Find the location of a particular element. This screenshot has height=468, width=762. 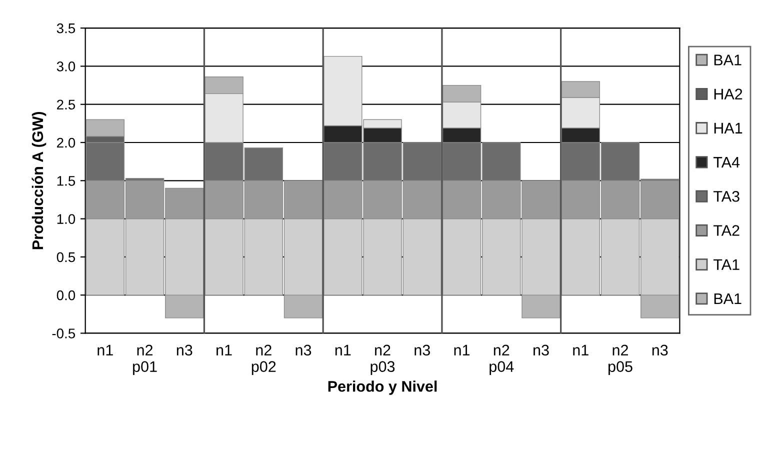

x-tick-label: n2 p02 is located at coordinates (264, 360).